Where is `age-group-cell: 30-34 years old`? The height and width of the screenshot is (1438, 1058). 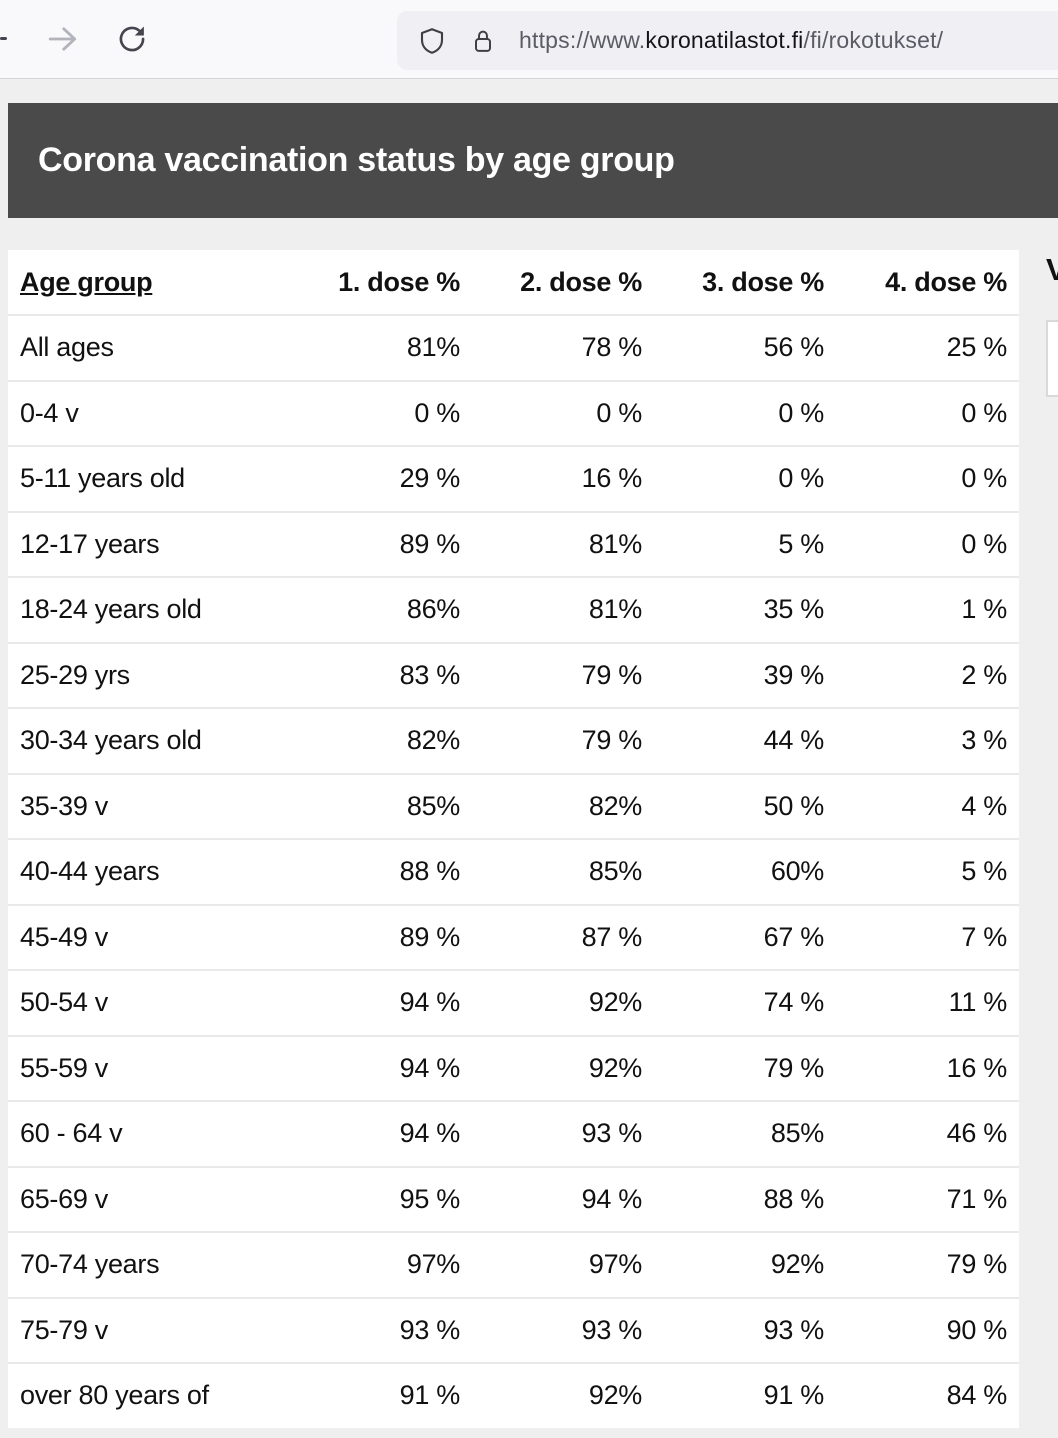
age-group-cell: 30-34 years old is located at coordinates (143, 741).